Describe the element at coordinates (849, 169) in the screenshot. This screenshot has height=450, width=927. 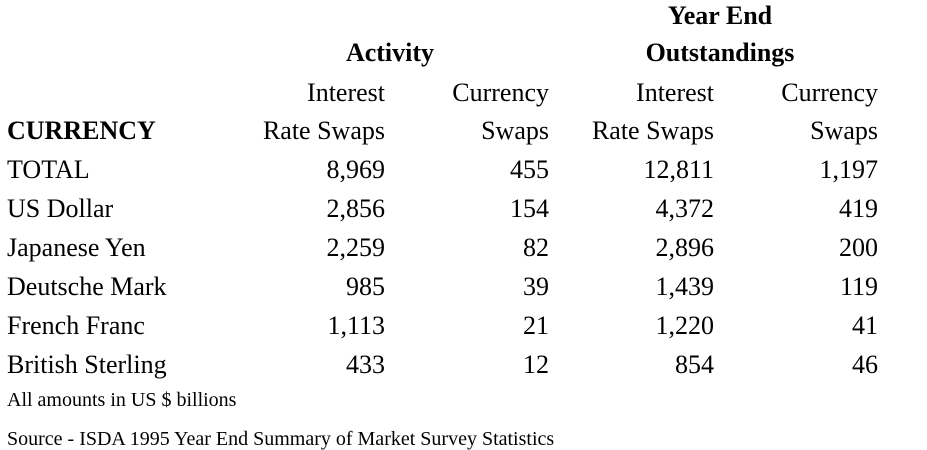
I see `cell-total-outstanding-cs: 1,197` at that location.